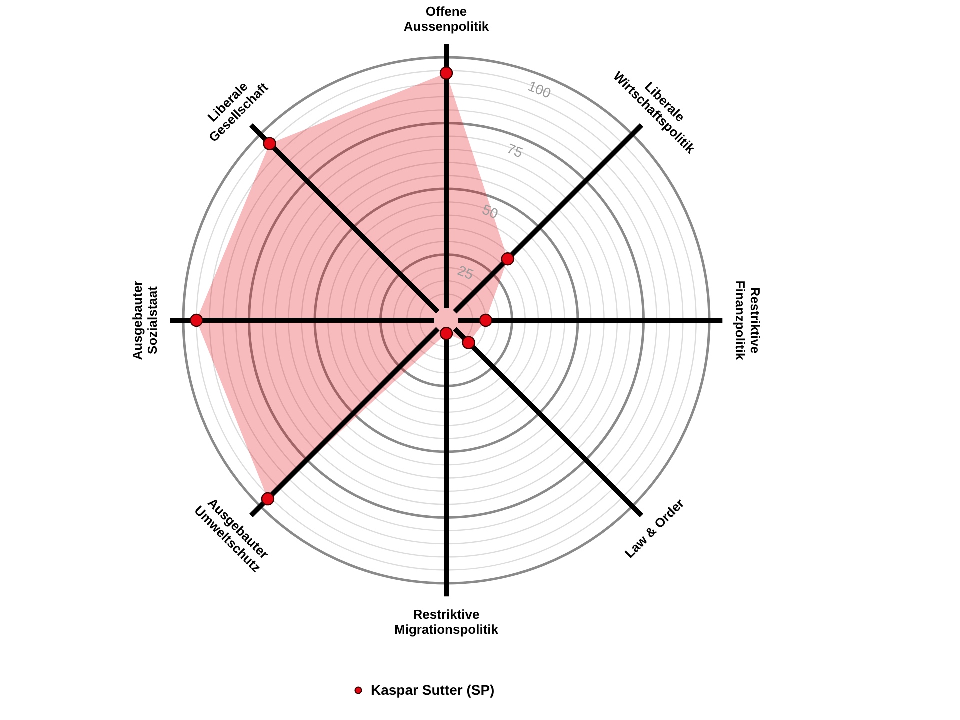 The image size is (960, 720). Describe the element at coordinates (748, 320) in the screenshot. I see `spoke-label: Restriktive Finanzpolitik` at that location.